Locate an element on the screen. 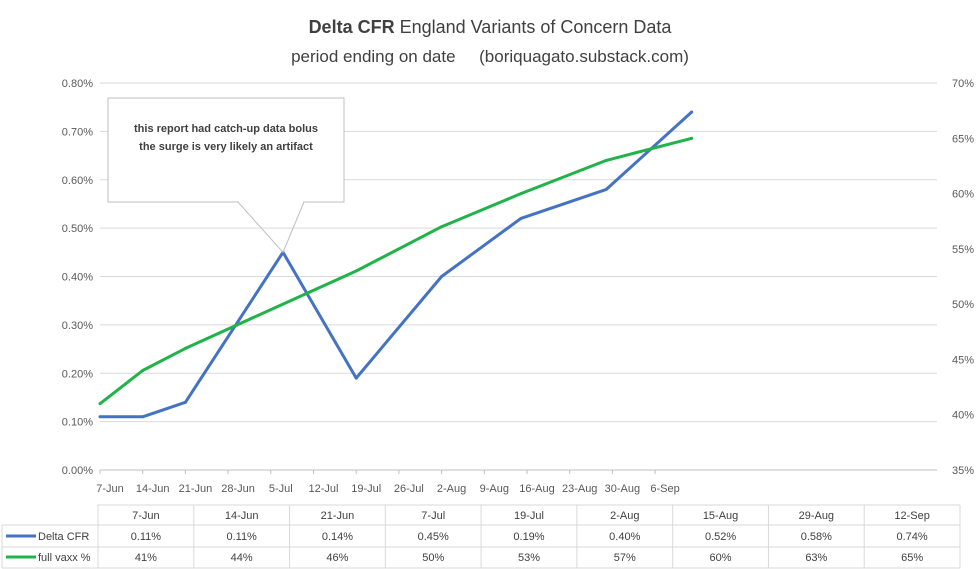 The image size is (980, 569). y-left-tick-label: 0.30% is located at coordinates (77, 326).